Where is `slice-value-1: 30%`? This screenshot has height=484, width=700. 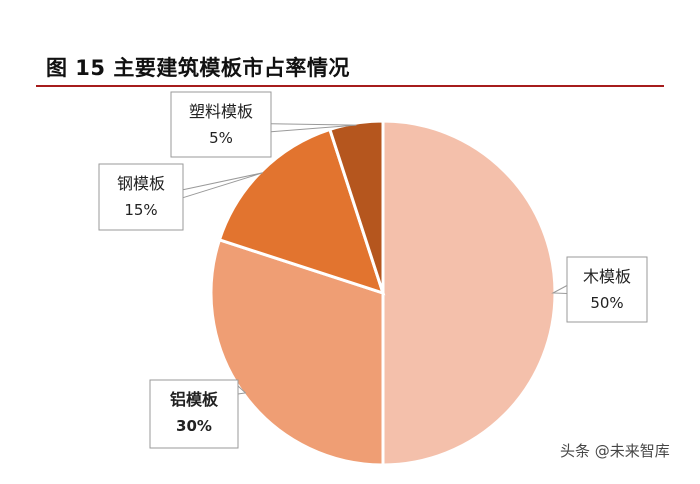 slice-value-1: 30% is located at coordinates (194, 426).